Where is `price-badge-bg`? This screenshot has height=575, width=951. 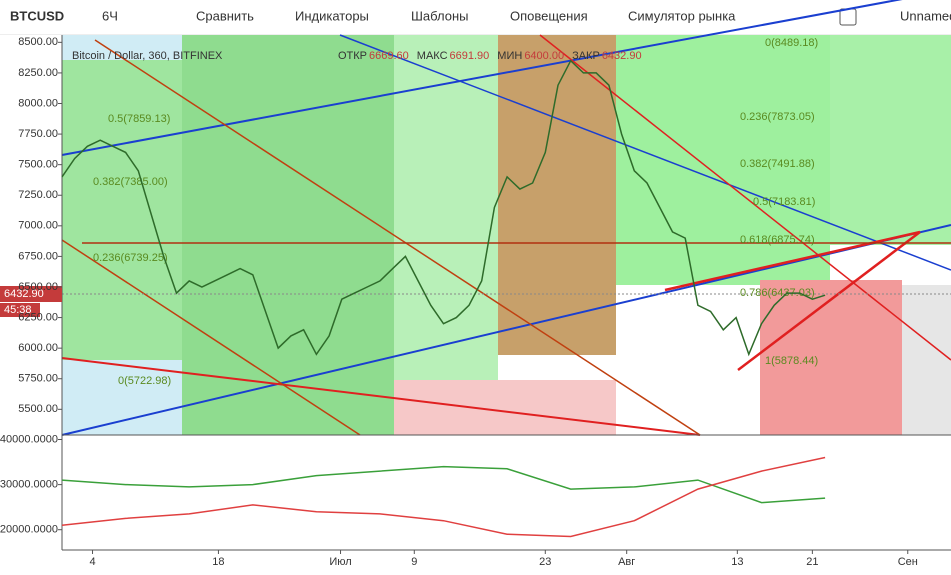
price-badge-bg is located at coordinates (31, 294).